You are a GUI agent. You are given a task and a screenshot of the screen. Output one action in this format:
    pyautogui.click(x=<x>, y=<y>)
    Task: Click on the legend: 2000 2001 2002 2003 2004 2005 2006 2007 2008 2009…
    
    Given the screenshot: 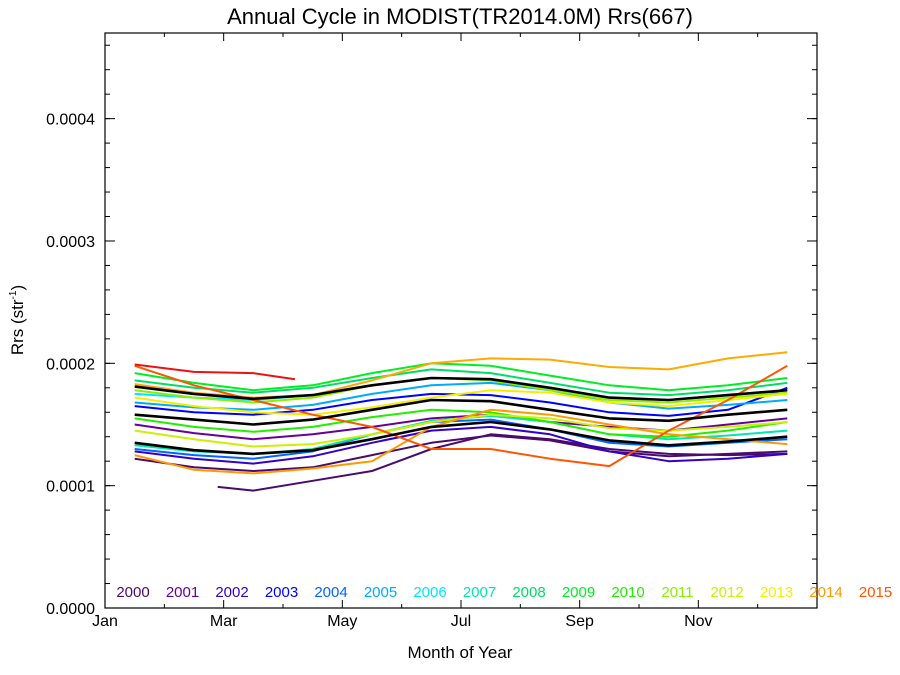 What is the action you would take?
    pyautogui.click(x=504, y=592)
    